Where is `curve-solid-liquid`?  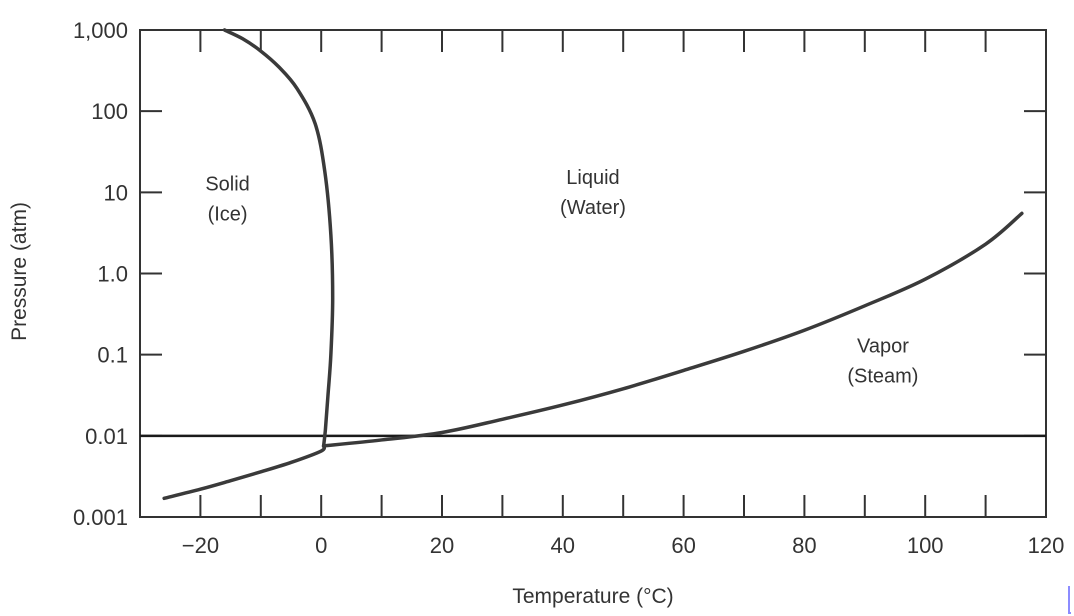
curve-solid-liquid is located at coordinates (278, 238).